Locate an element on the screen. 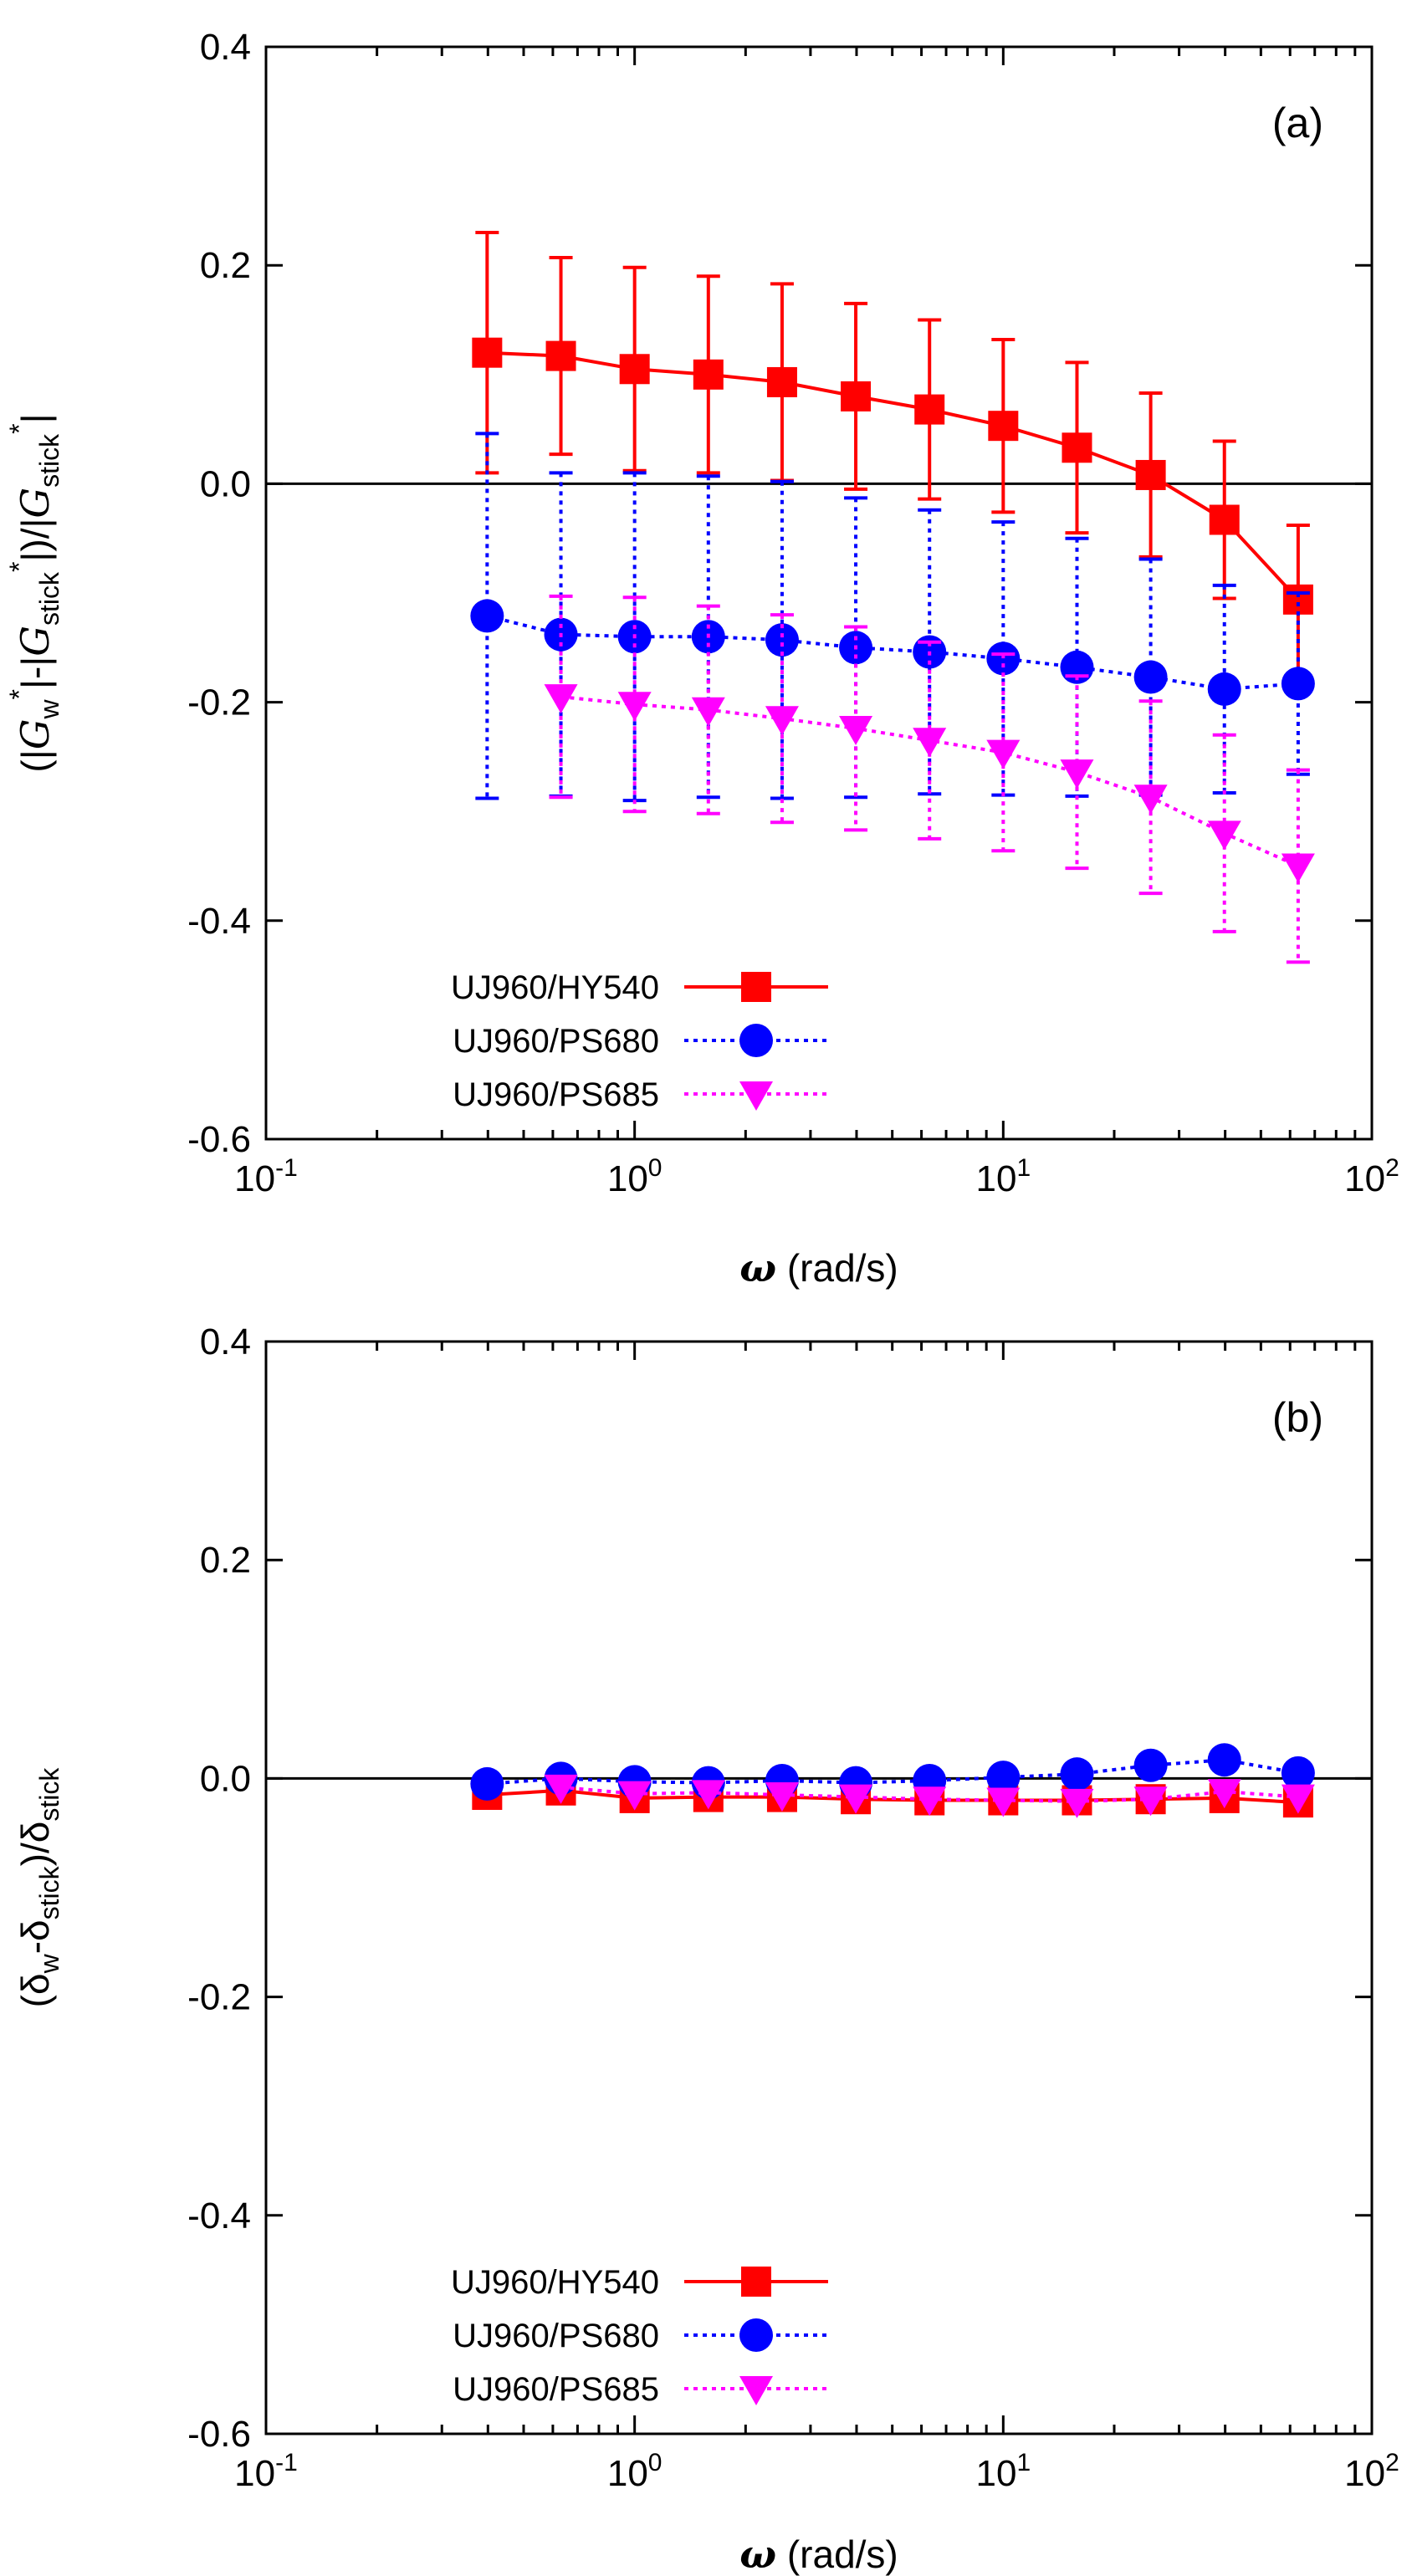  series-line is located at coordinates (893, 1772).